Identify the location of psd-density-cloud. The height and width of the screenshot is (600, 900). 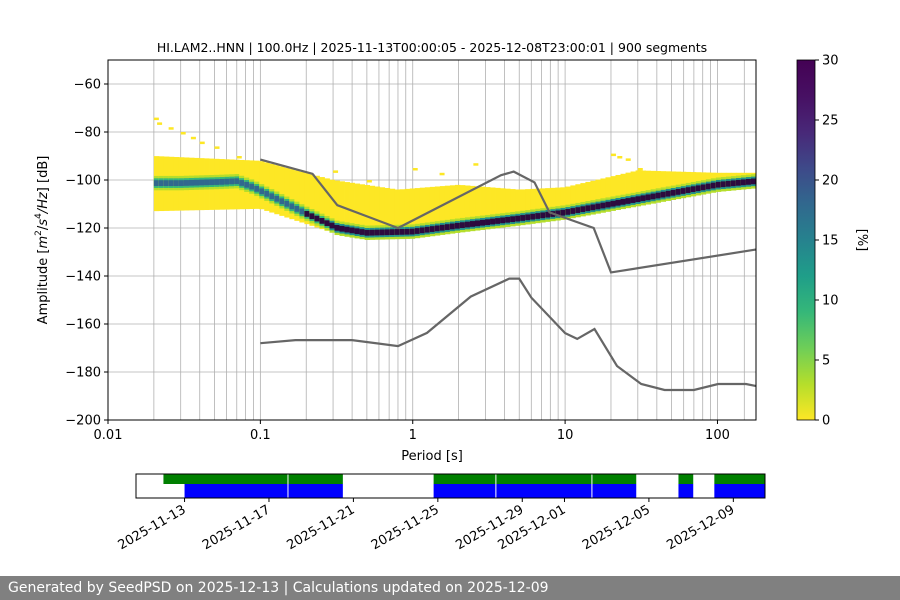
(454, 178).